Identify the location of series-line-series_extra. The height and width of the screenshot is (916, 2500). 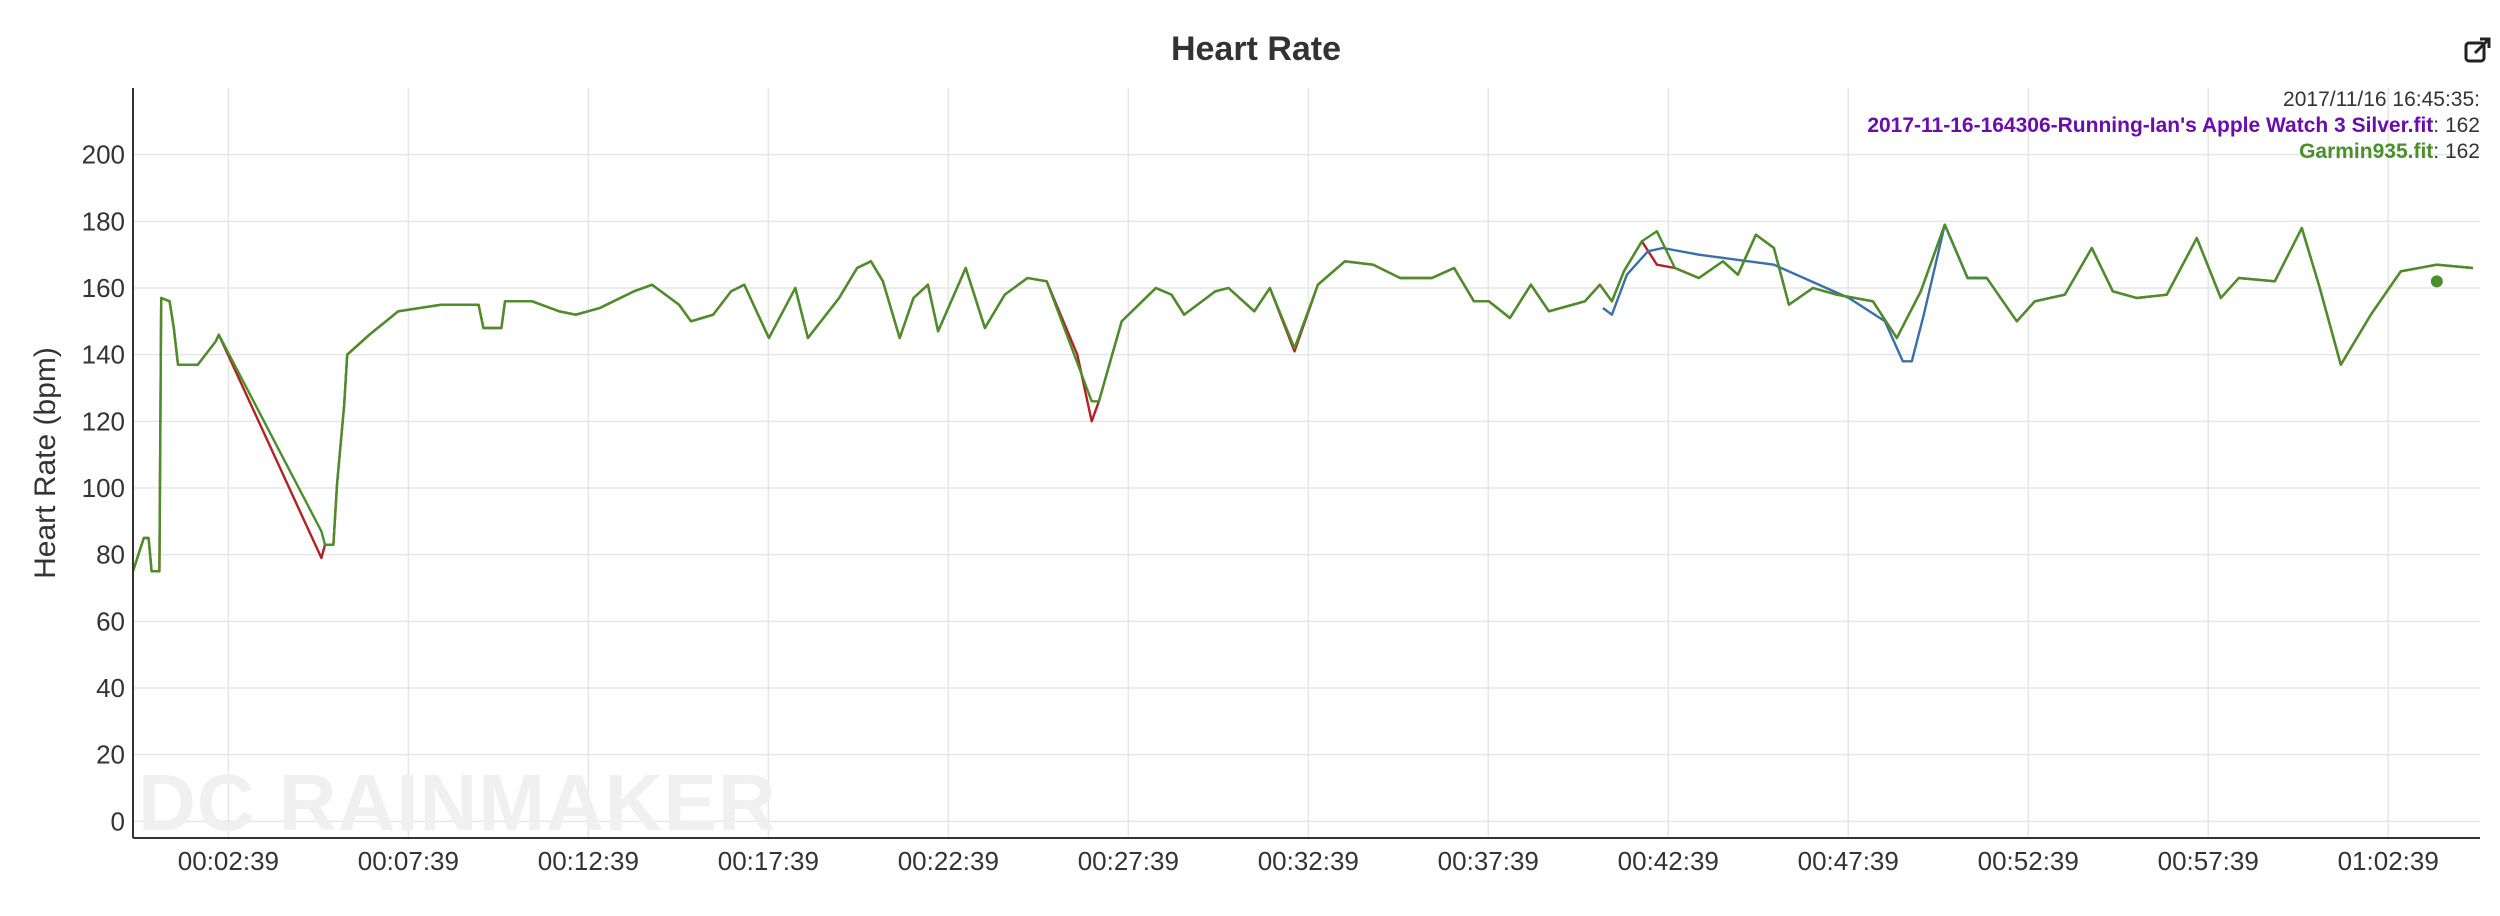
(1794, 293).